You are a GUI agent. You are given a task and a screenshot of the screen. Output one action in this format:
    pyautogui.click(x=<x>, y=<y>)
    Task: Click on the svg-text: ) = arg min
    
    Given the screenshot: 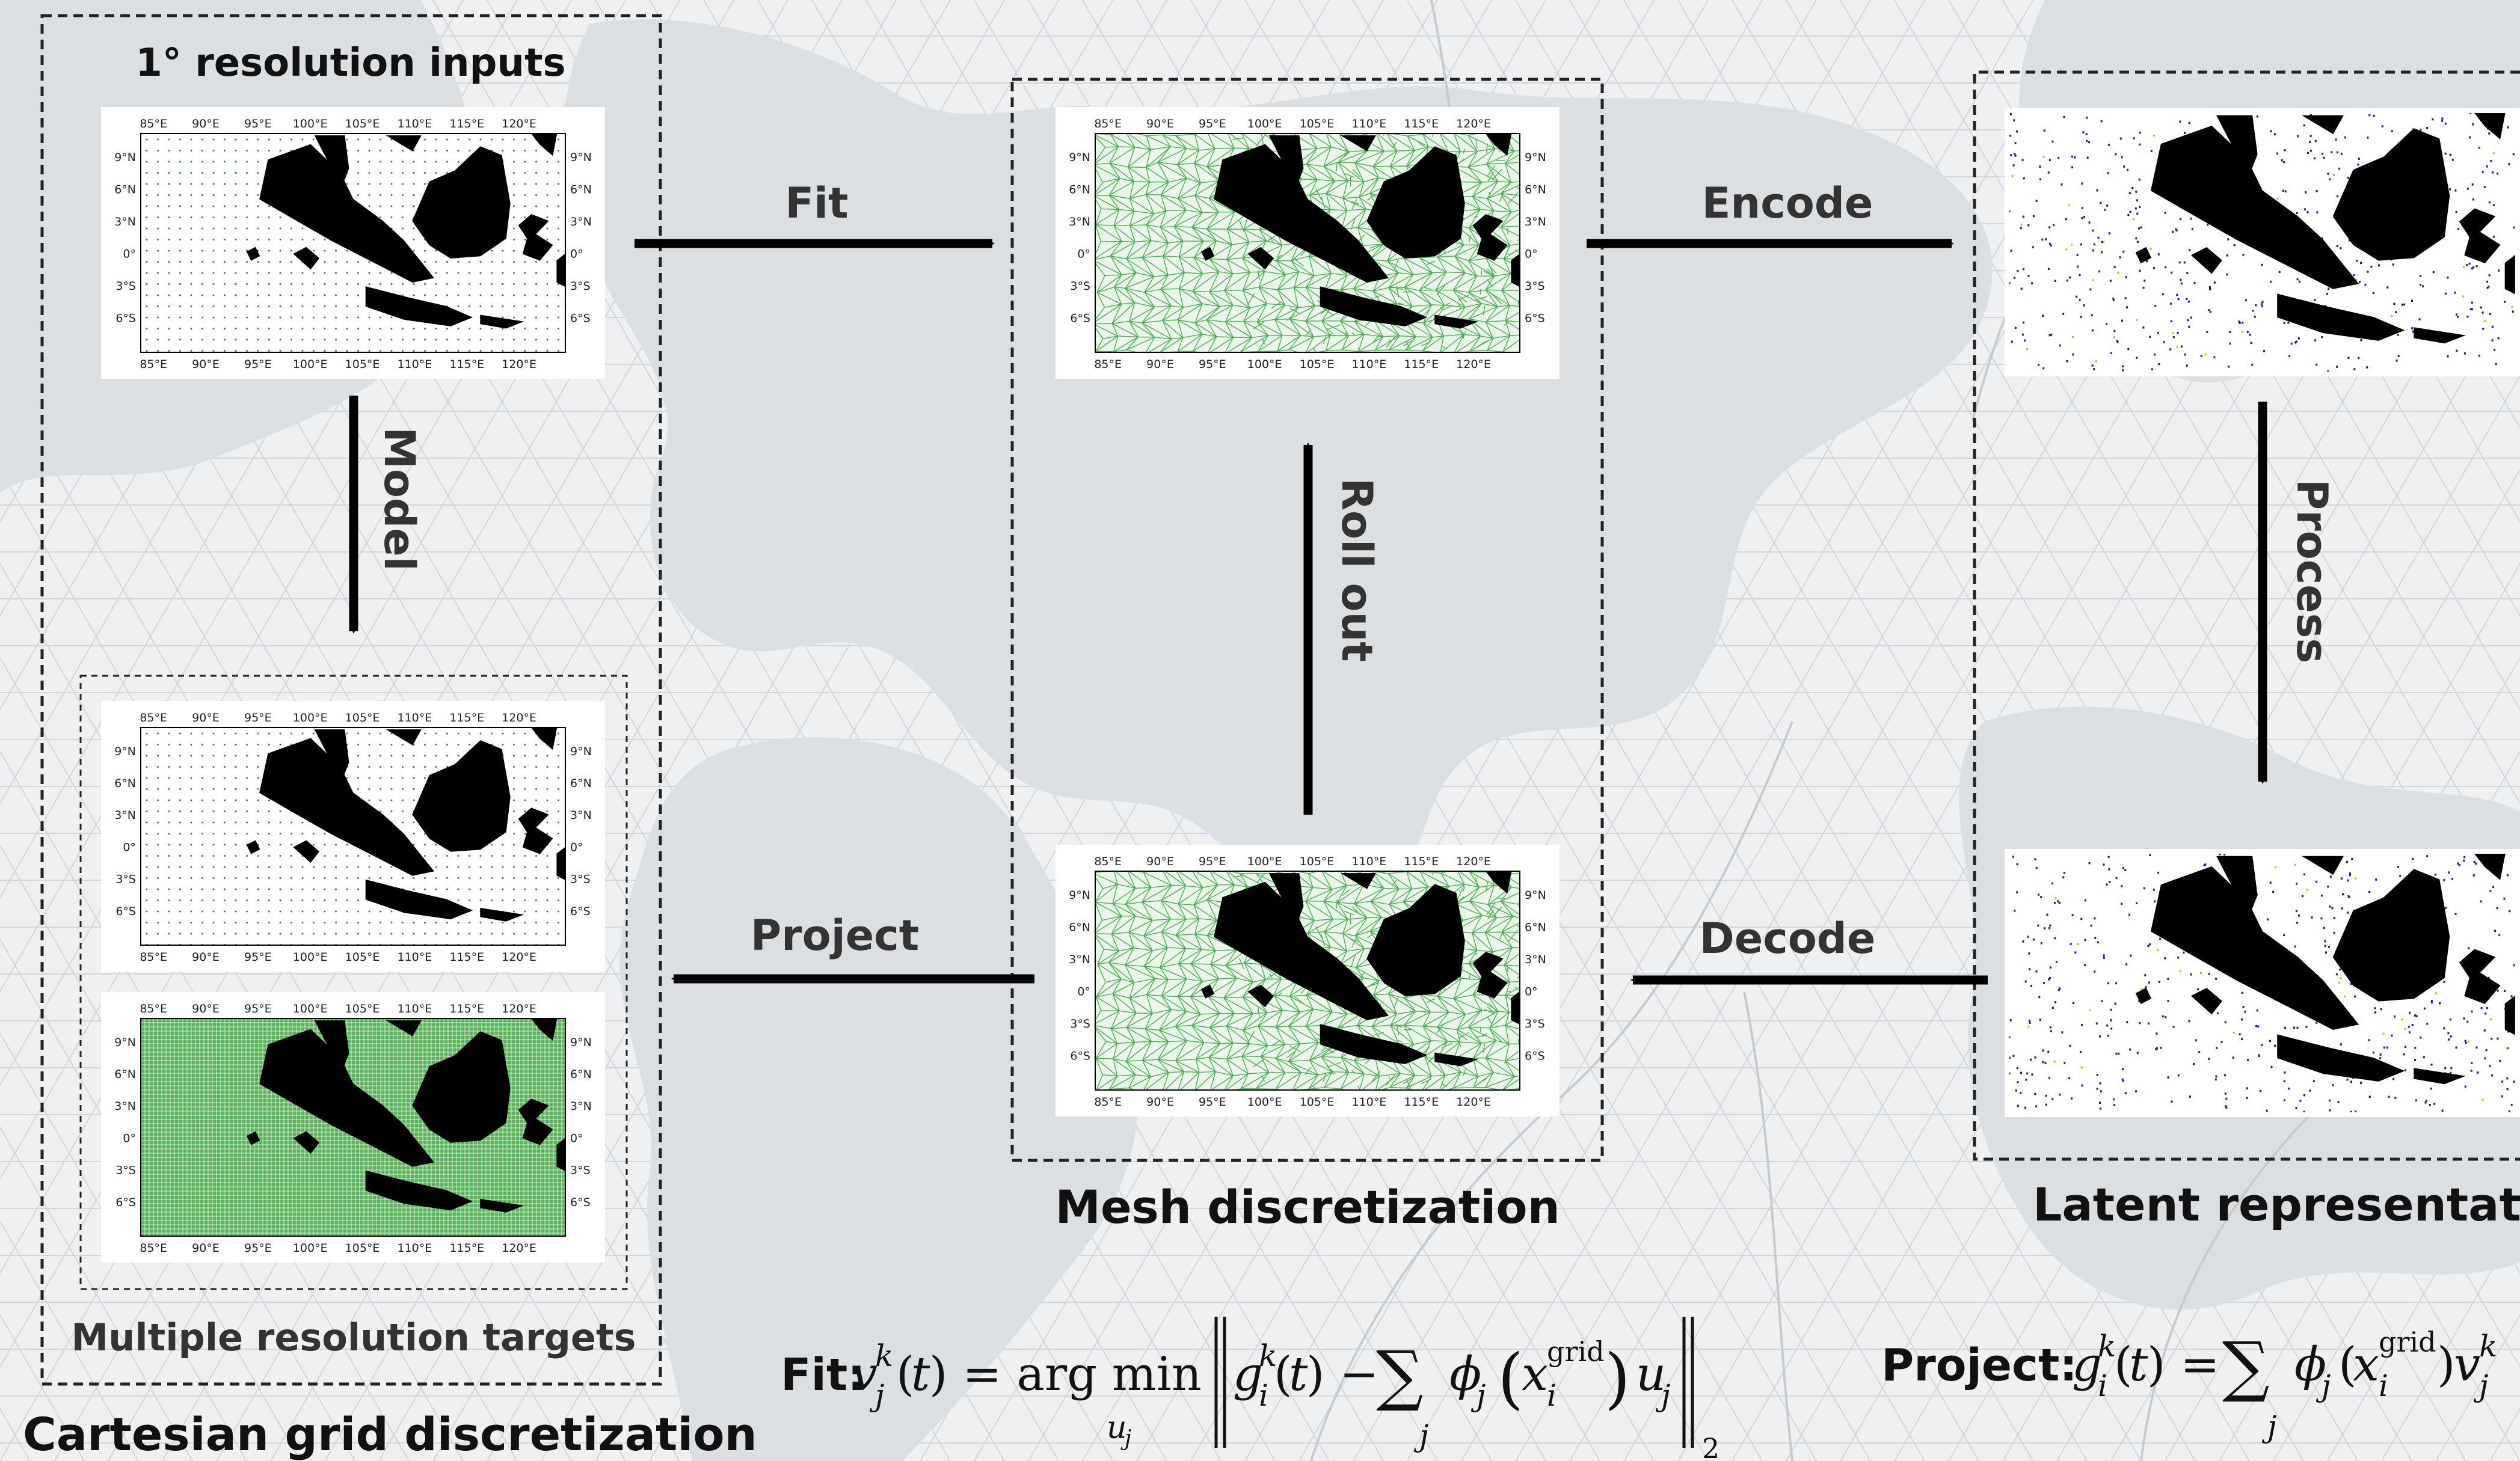 What is the action you would take?
    pyautogui.click(x=1066, y=1374)
    